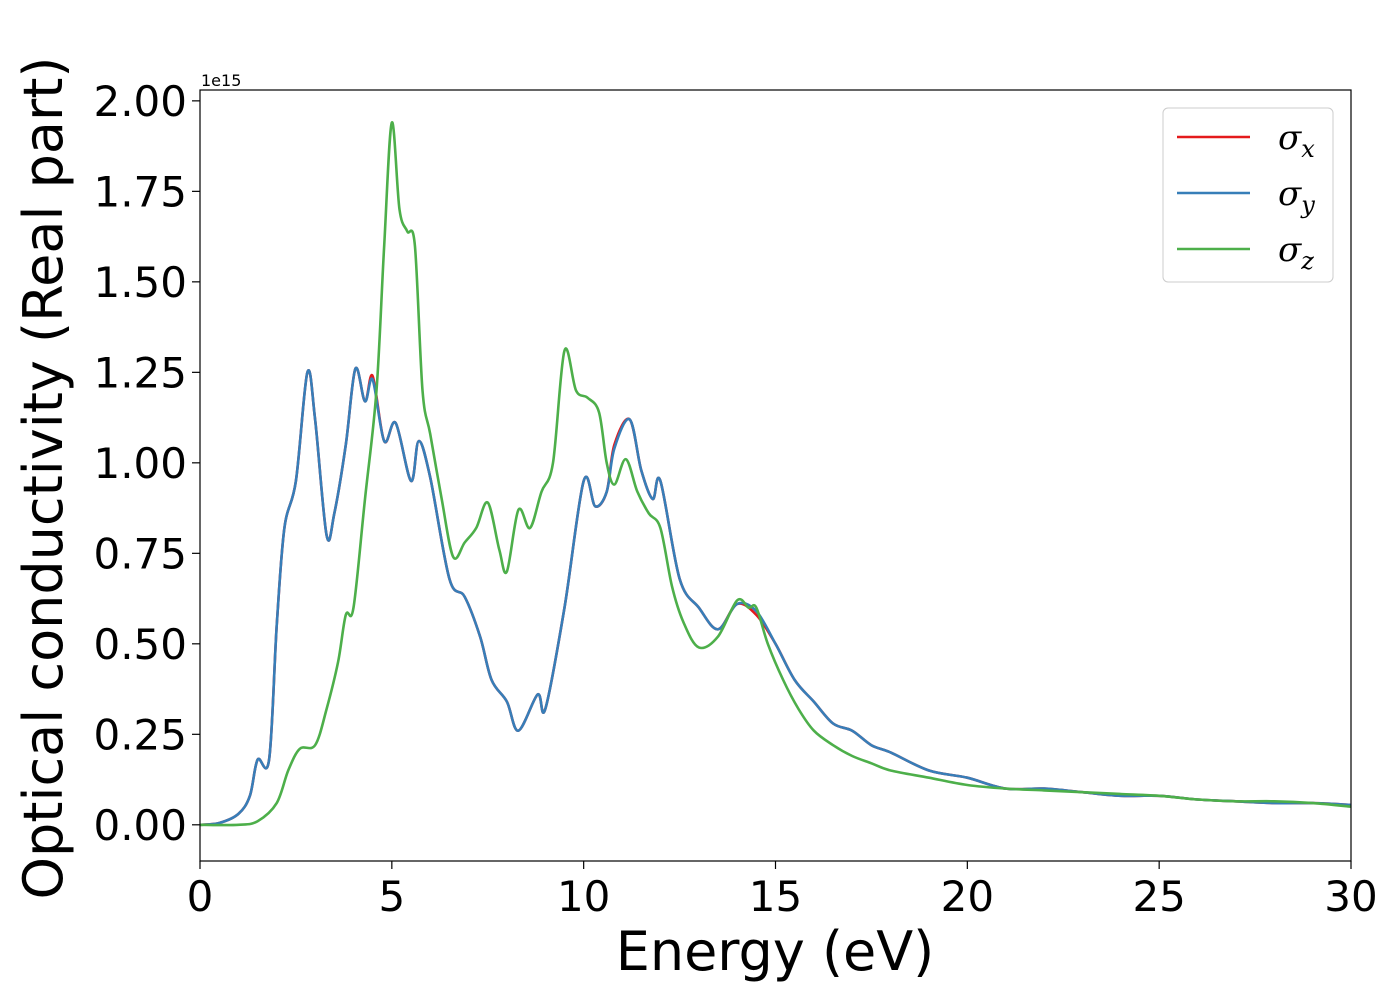 This screenshot has width=1400, height=1000. What do you see at coordinates (221, 80) in the screenshot?
I see `y-offset-label: 1e15` at bounding box center [221, 80].